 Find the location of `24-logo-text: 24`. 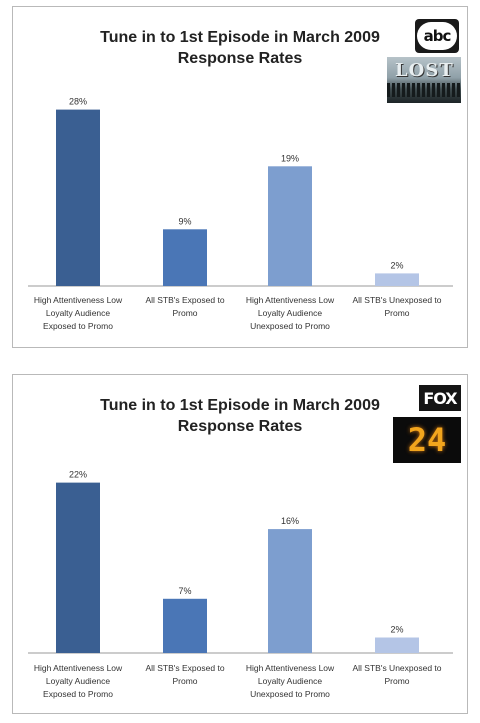

24-logo-text: 24 is located at coordinates (427, 440).